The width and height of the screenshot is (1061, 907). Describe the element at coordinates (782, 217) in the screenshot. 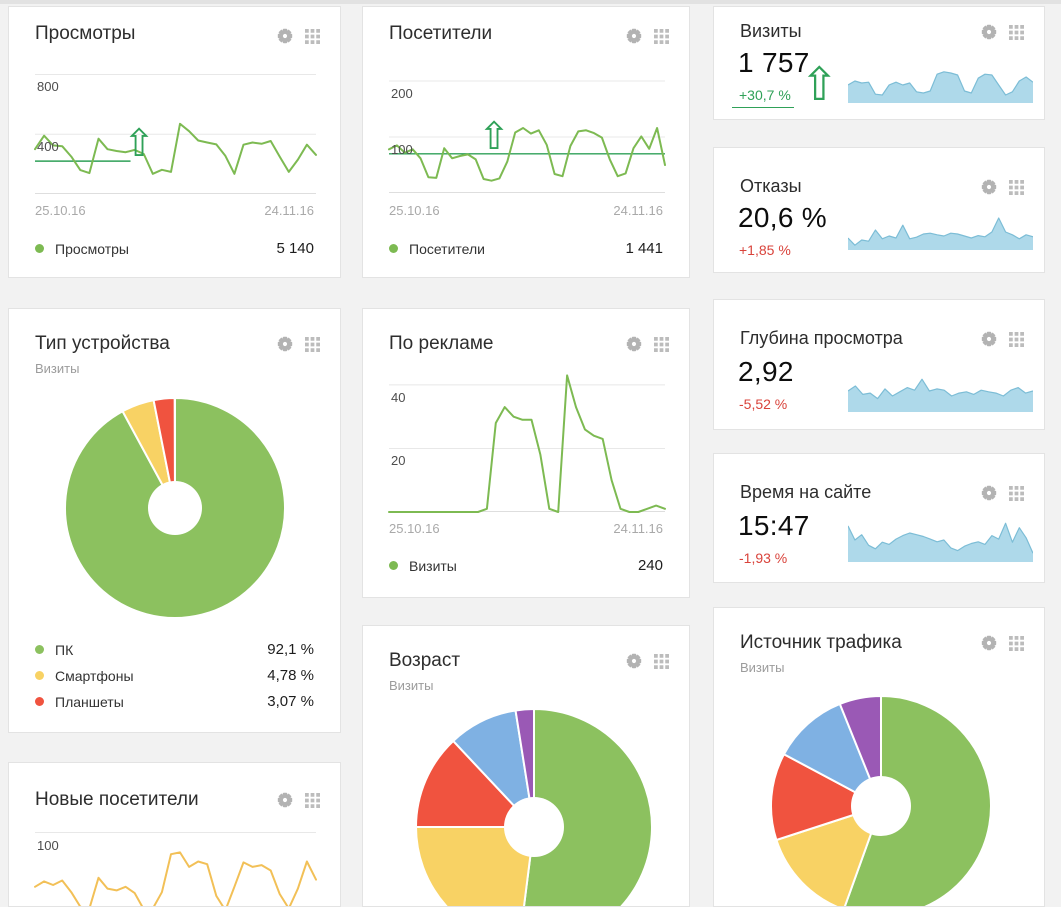

I see `metric-value: 20,6 %` at that location.